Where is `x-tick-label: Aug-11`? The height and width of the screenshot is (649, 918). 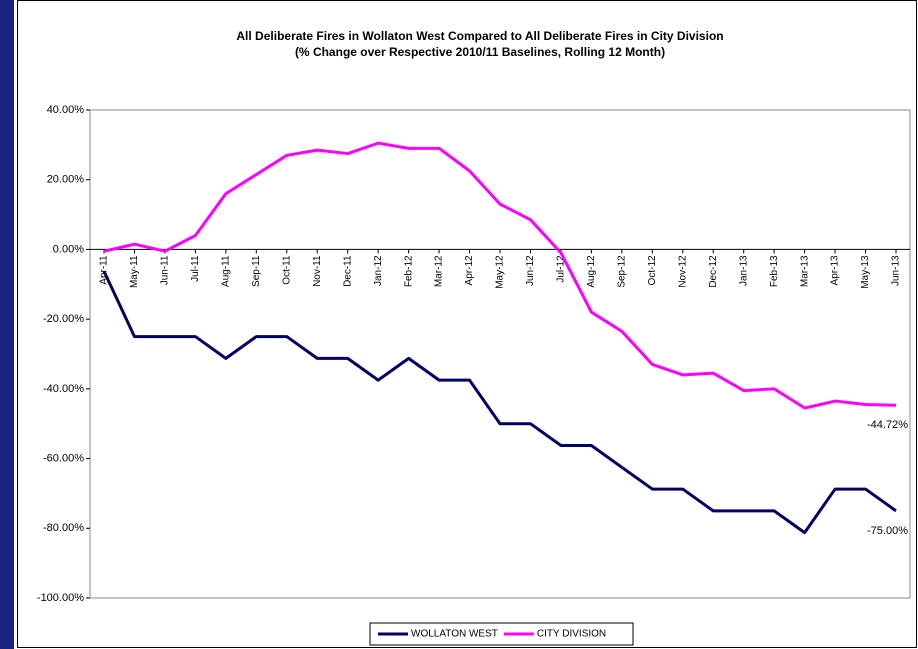
x-tick-label: Aug-11 is located at coordinates (225, 271).